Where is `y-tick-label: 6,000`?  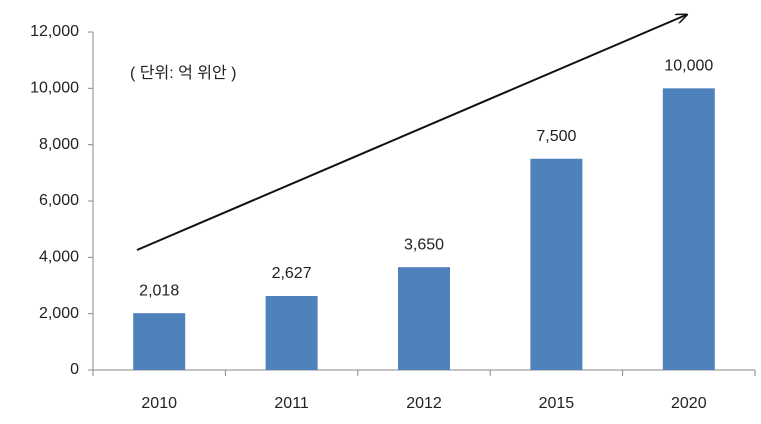 y-tick-label: 6,000 is located at coordinates (59, 200).